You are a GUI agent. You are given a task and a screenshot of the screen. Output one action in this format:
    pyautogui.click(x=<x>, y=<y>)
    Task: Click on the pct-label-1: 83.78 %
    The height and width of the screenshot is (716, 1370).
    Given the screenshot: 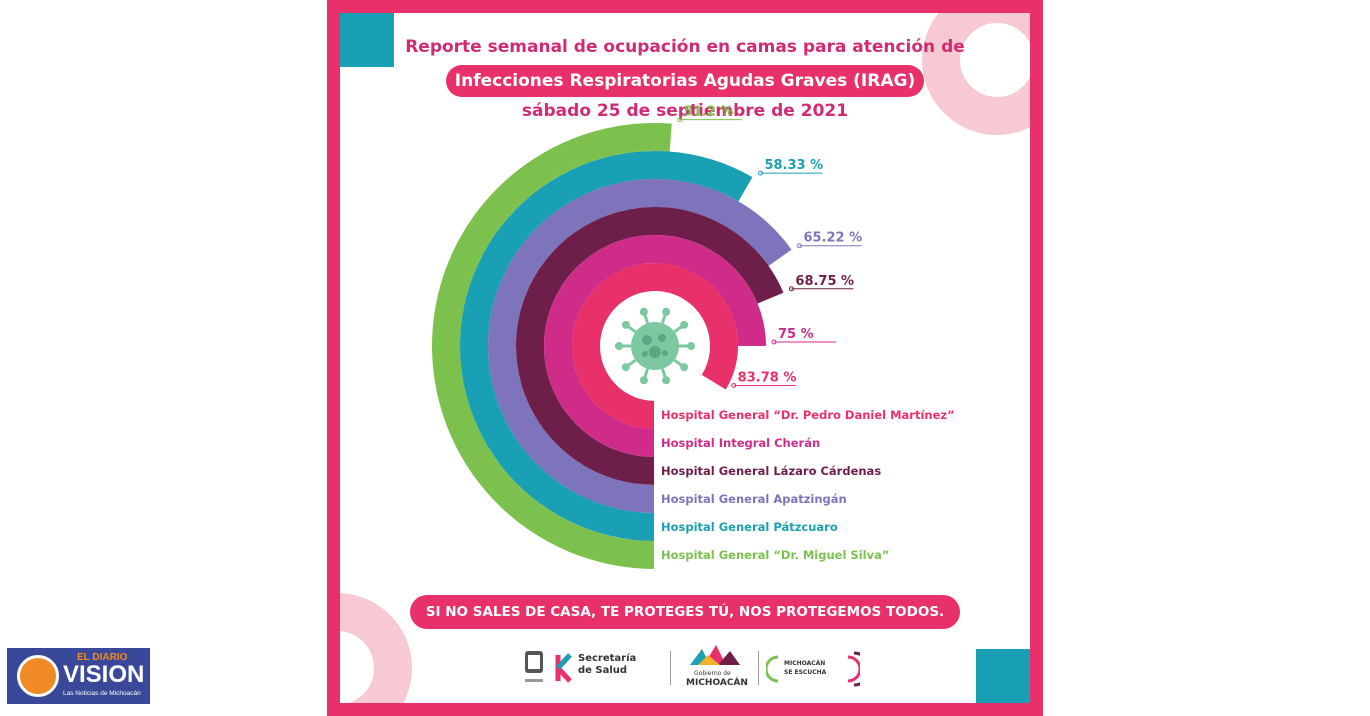 What is the action you would take?
    pyautogui.click(x=767, y=378)
    